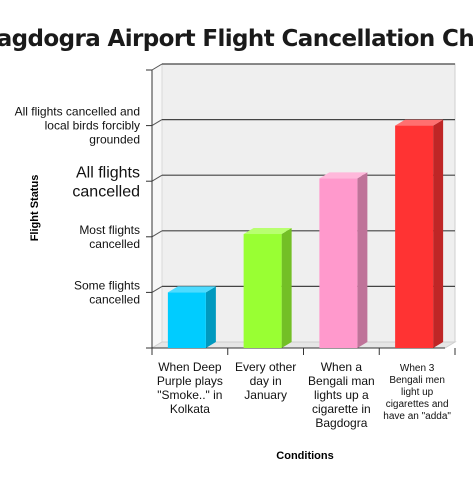  Describe the element at coordinates (157, 206) in the screenshot. I see `plot-side-wall` at that location.